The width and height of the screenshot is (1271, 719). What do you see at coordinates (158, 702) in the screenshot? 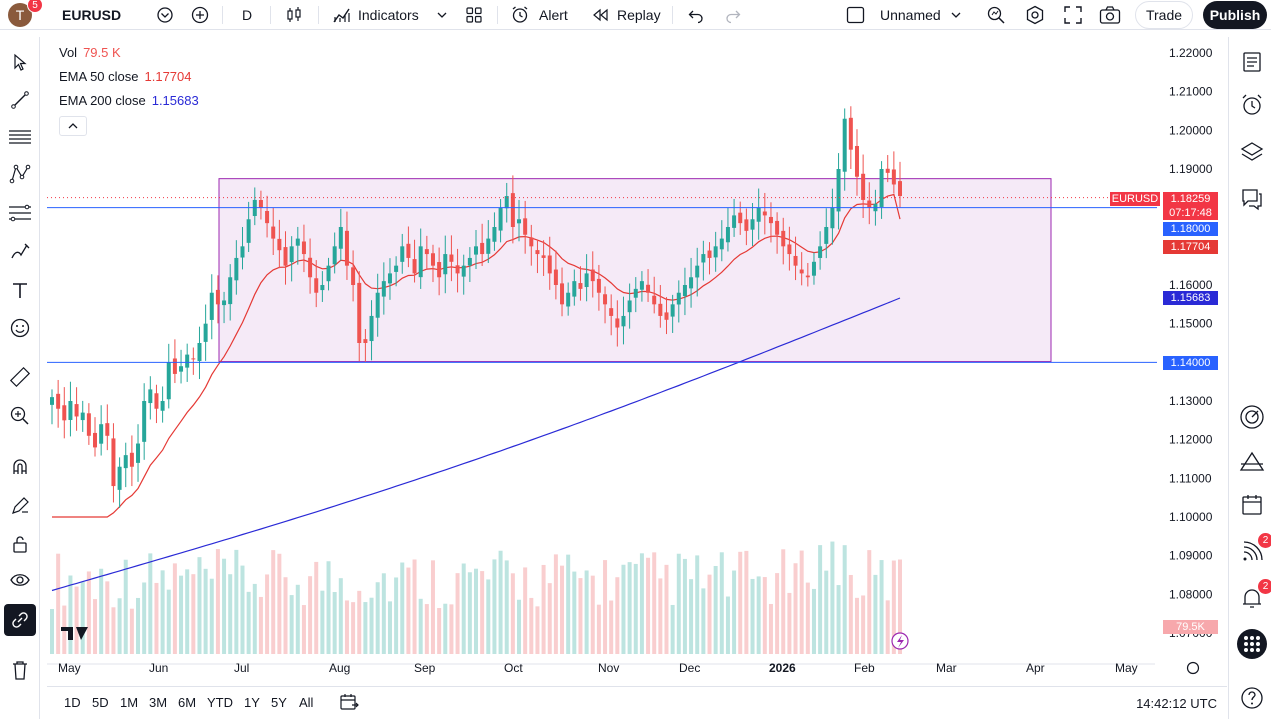
I see `range-3m: 3M` at bounding box center [158, 702].